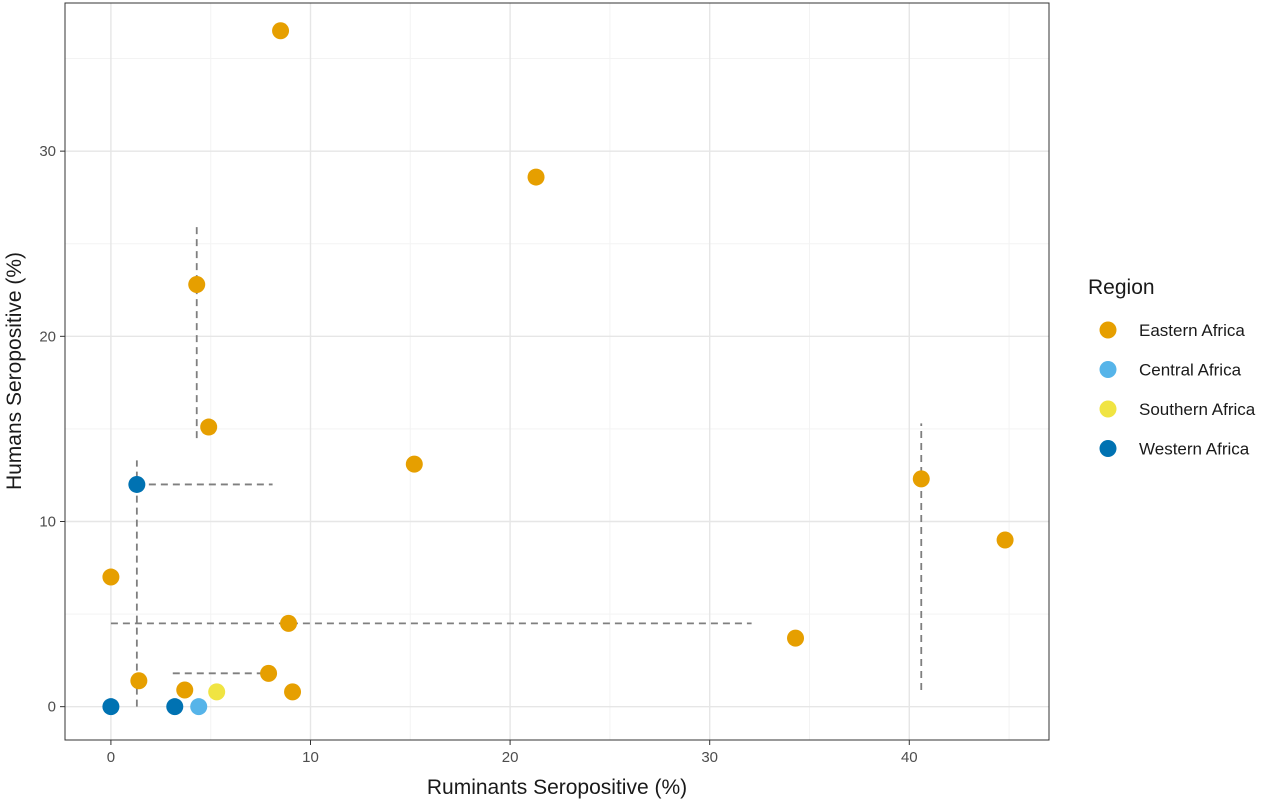 This screenshot has width=1280, height=803. Describe the element at coordinates (1121, 287) in the screenshot. I see `legend-title: Region` at that location.